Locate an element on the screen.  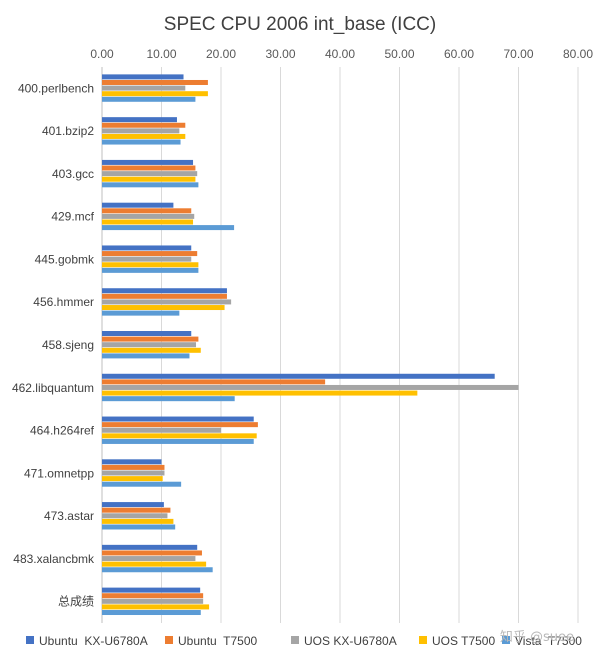
x-tick-label: 10.00 is located at coordinates (161, 54).